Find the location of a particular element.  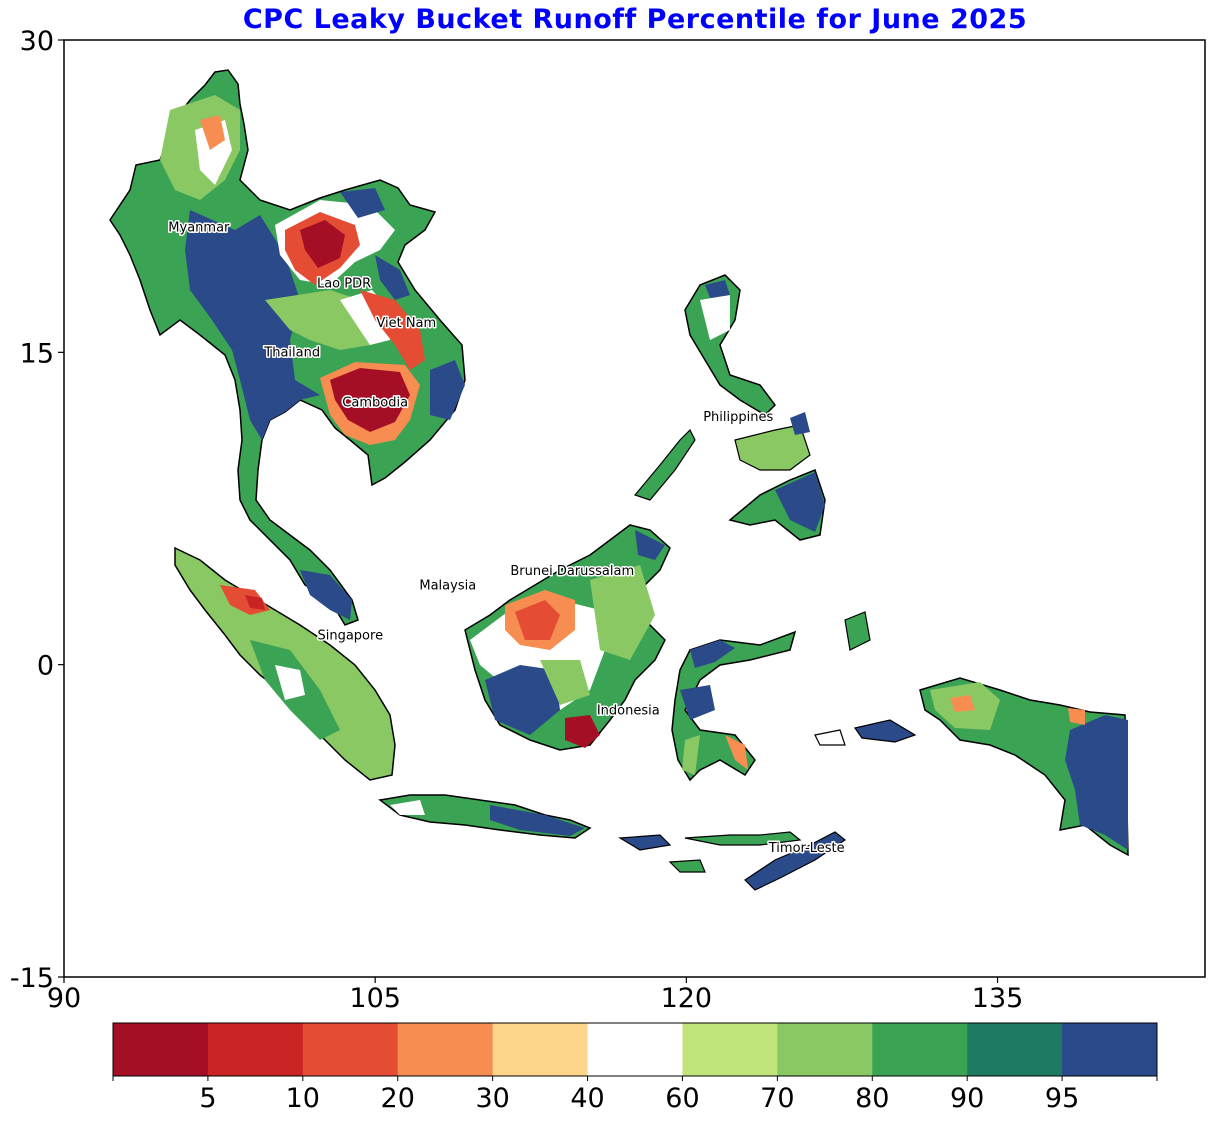

country-label: Cambodia is located at coordinates (375, 402).